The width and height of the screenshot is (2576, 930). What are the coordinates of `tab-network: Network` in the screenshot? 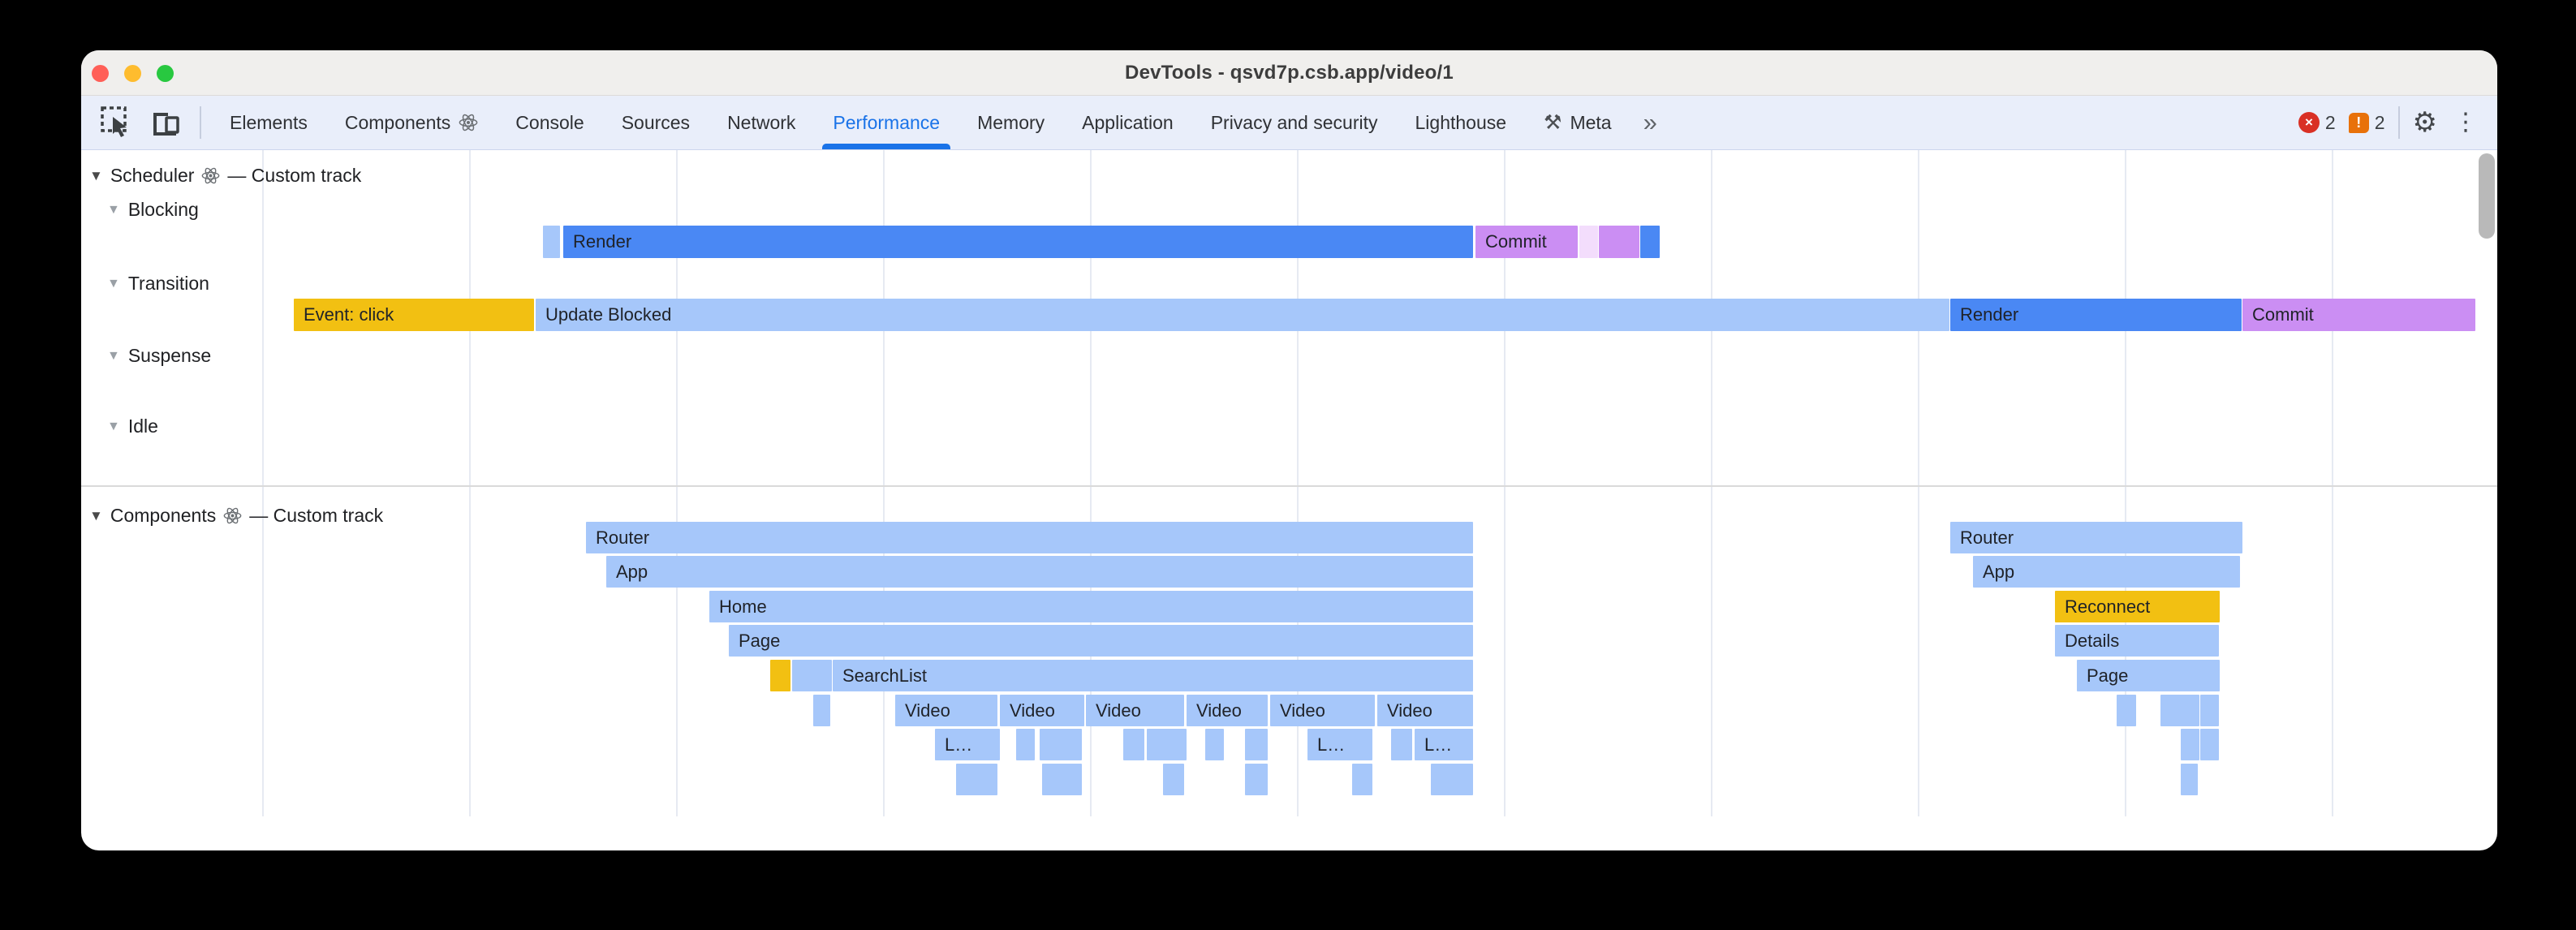 It's located at (762, 122).